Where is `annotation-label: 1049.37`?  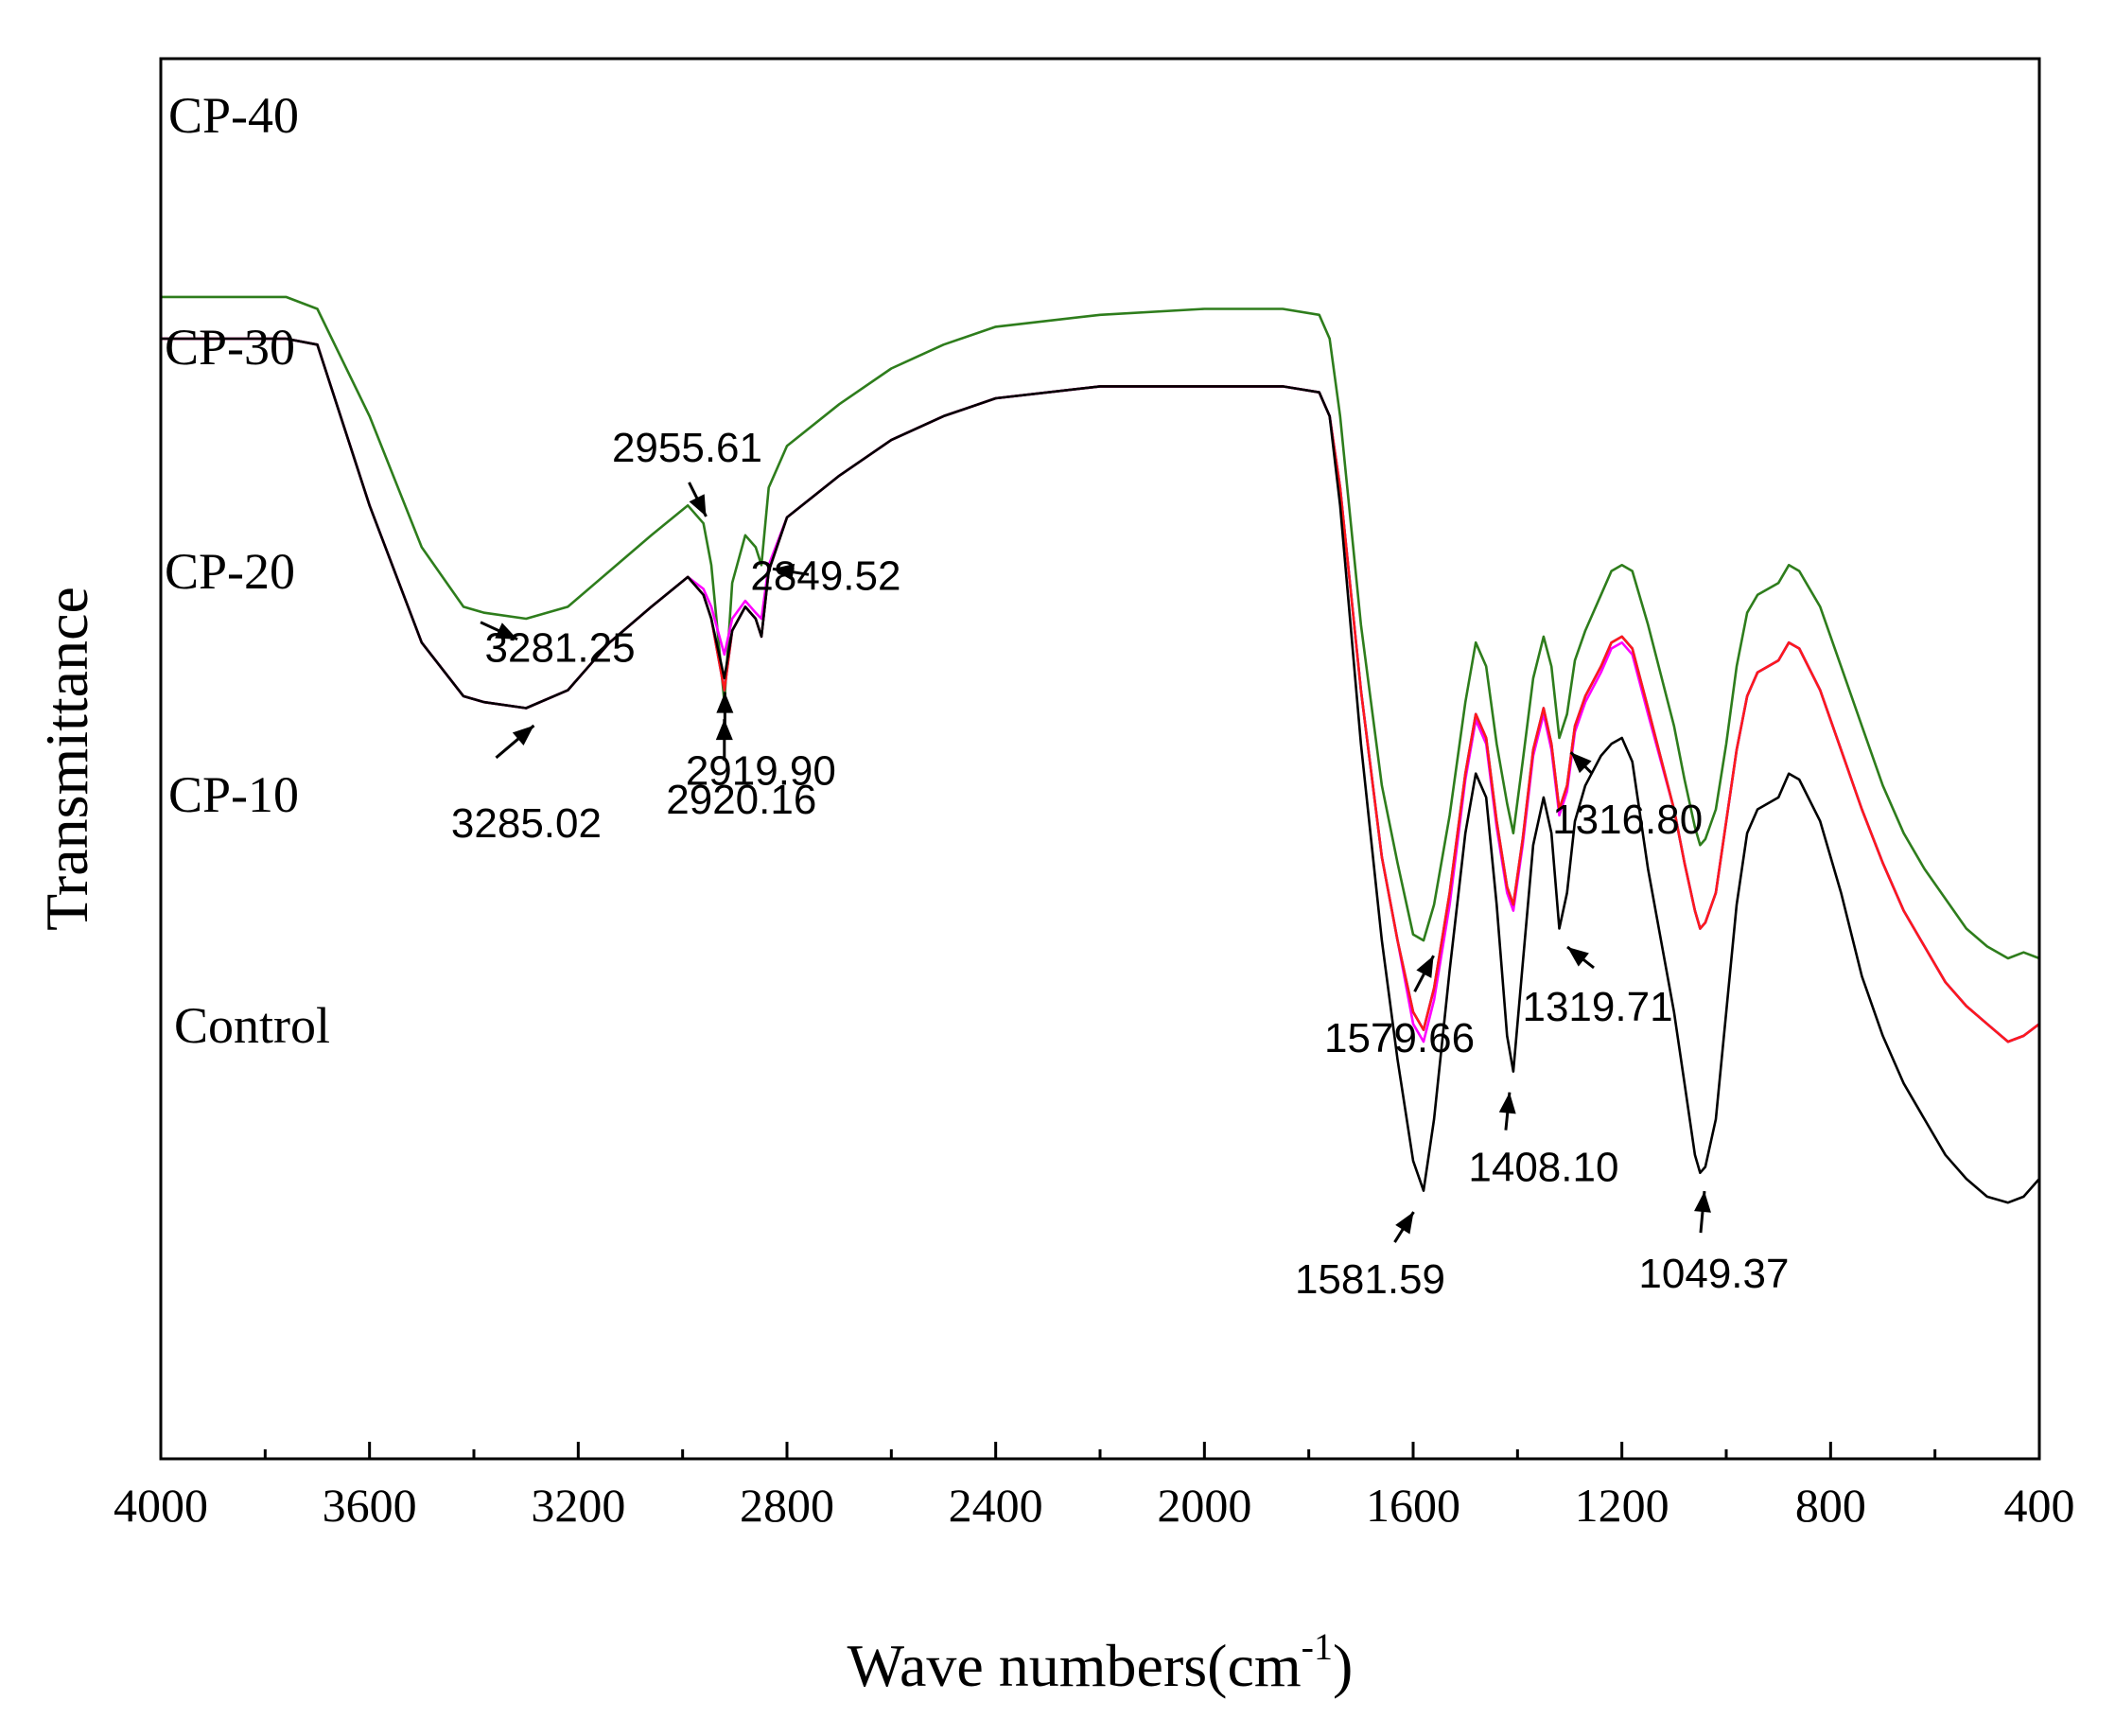 annotation-label: 1049.37 is located at coordinates (1713, 1274).